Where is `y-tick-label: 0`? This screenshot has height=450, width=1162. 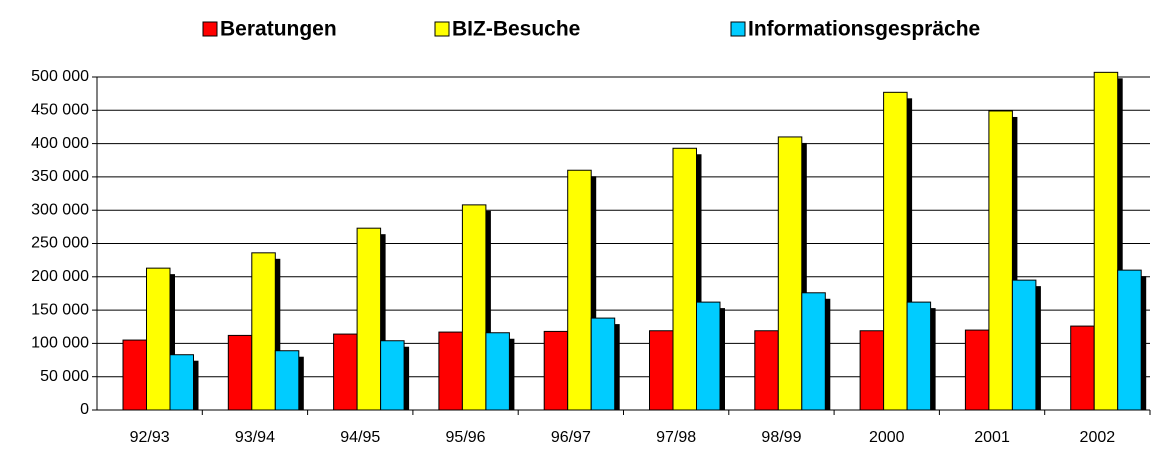
y-tick-label: 0 is located at coordinates (84, 409).